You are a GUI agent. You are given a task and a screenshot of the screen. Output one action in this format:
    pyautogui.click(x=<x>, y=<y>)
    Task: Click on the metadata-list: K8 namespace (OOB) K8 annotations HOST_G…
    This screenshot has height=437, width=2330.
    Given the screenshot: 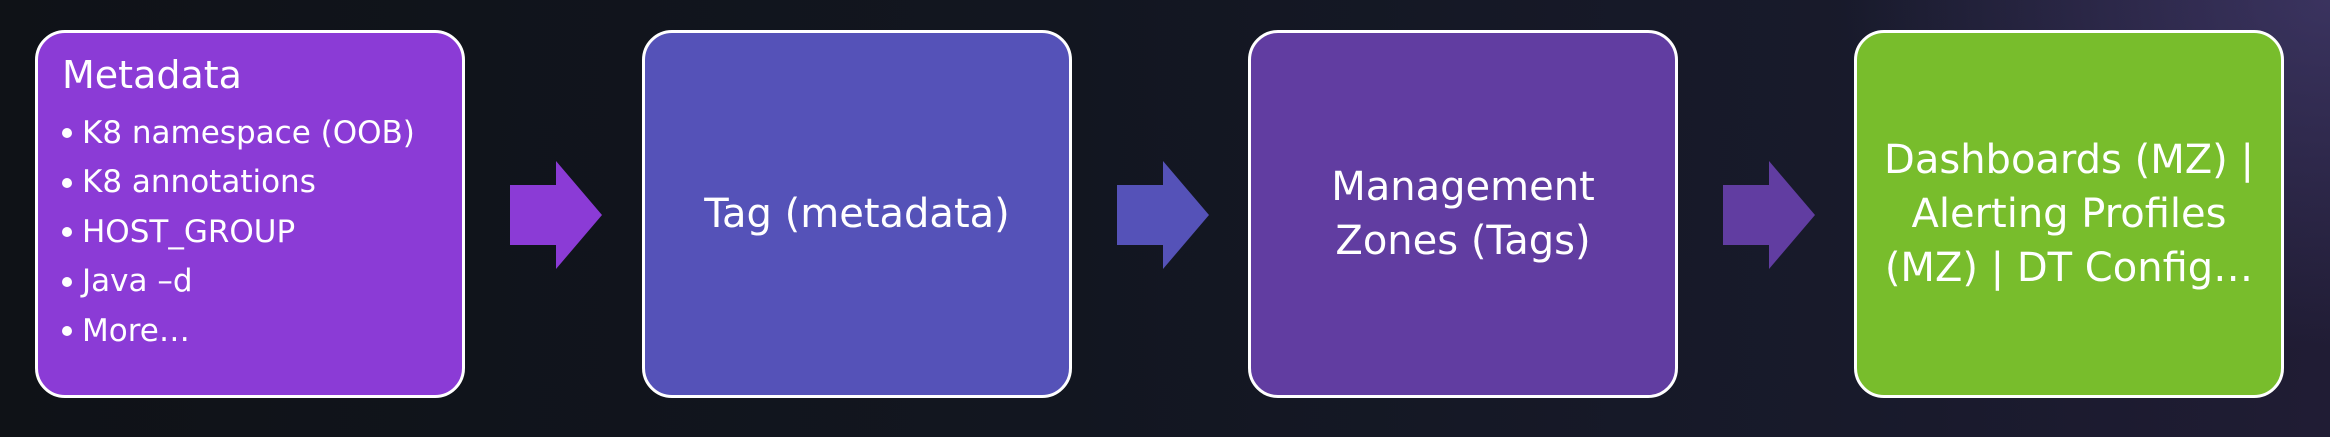 What is the action you would take?
    pyautogui.click(x=254, y=233)
    